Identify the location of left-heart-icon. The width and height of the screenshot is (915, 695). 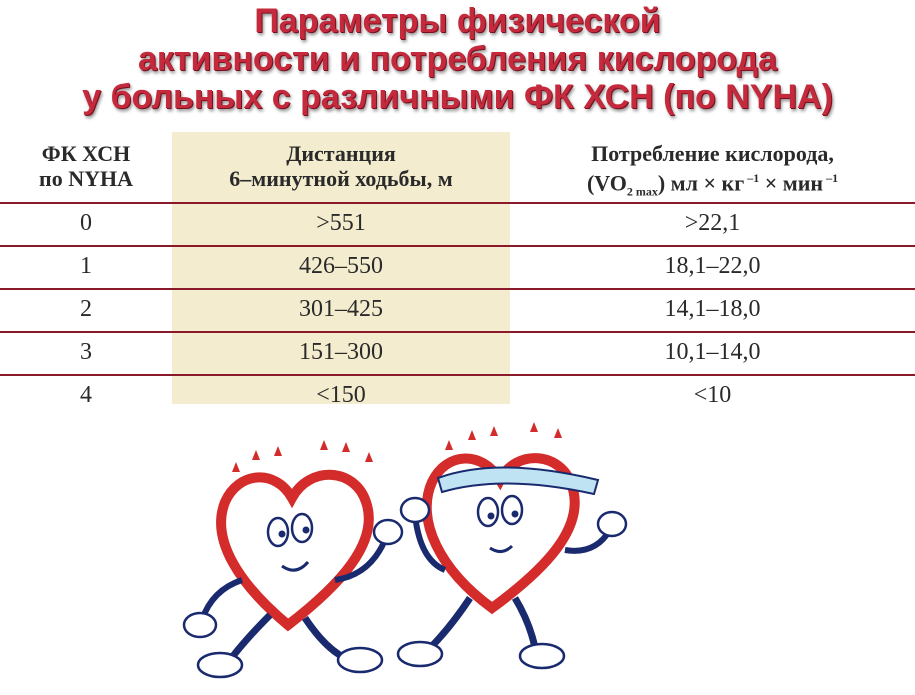
(293, 559).